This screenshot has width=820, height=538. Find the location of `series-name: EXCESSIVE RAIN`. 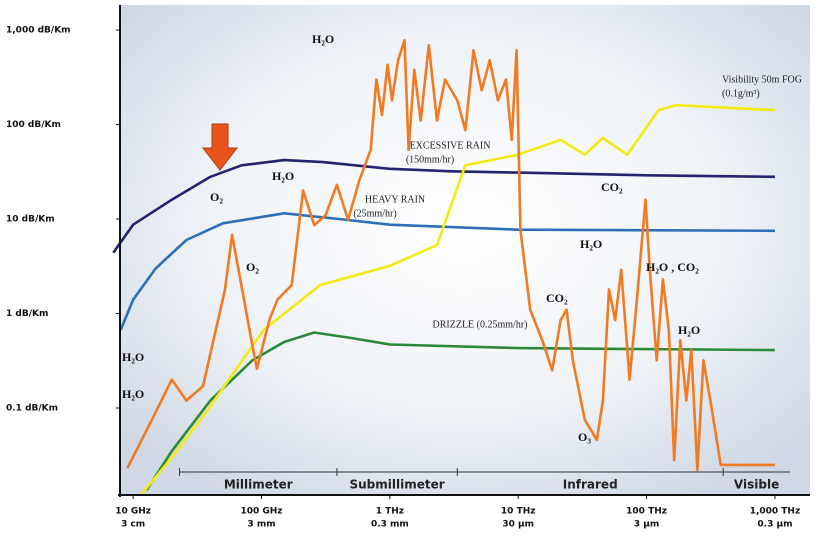

series-name: EXCESSIVE RAIN is located at coordinates (450, 145).